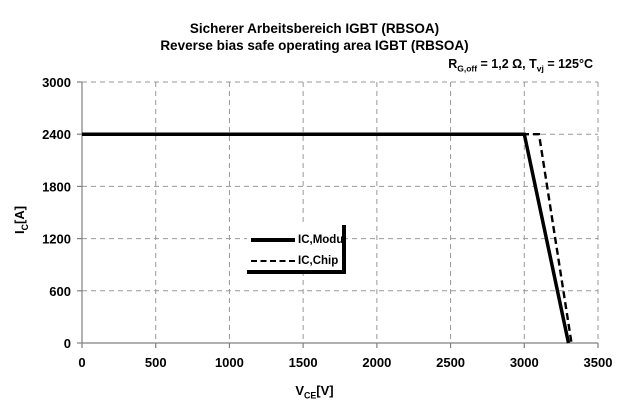  What do you see at coordinates (273, 239) in the screenshot?
I see `solid-line-sample-icon` at bounding box center [273, 239].